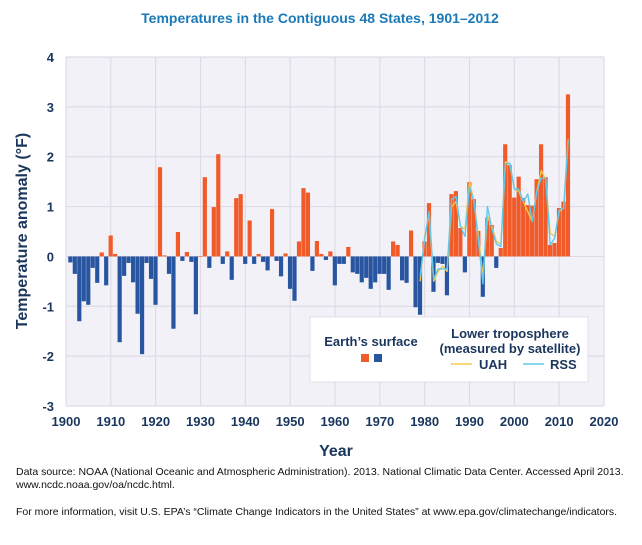 The width and height of the screenshot is (642, 545). I want to click on bar-1994, so click(487, 237).